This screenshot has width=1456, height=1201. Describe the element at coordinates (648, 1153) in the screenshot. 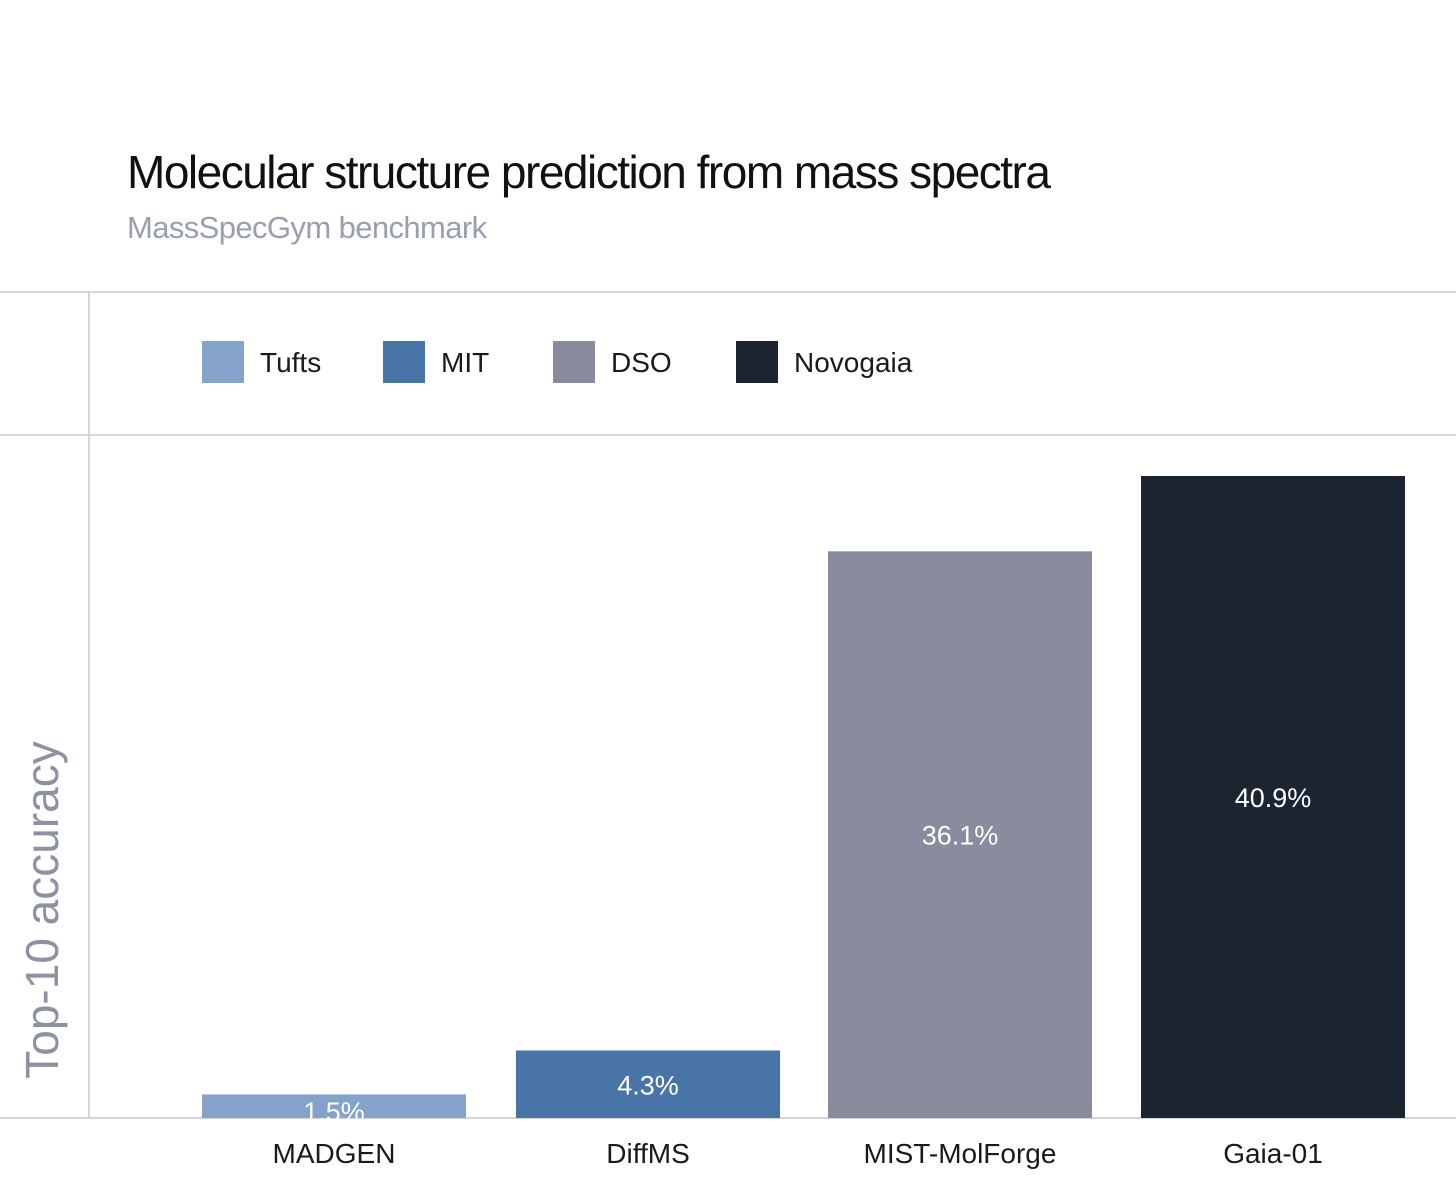

I see `x-tick-diffms: DiffMS` at that location.